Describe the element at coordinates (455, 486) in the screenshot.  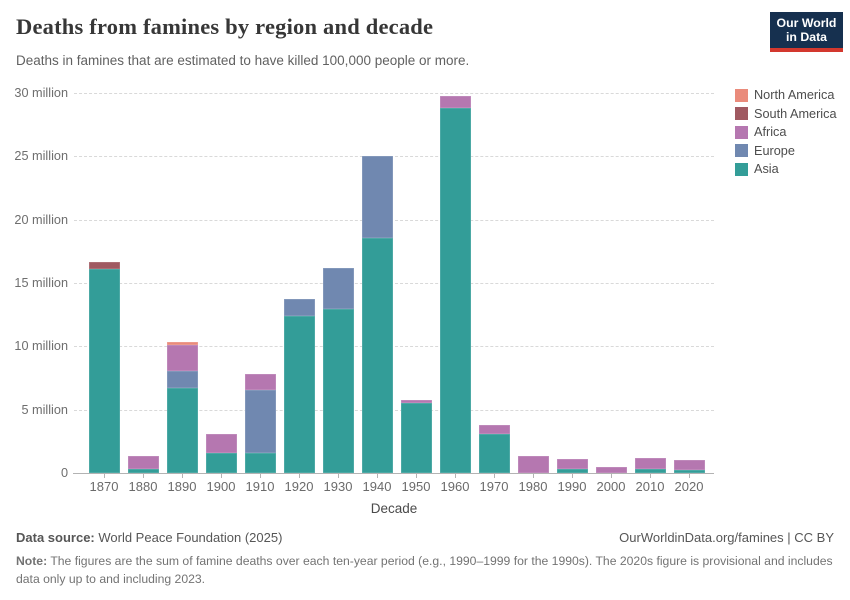
I see `x-axis-tick-label: 1960` at that location.